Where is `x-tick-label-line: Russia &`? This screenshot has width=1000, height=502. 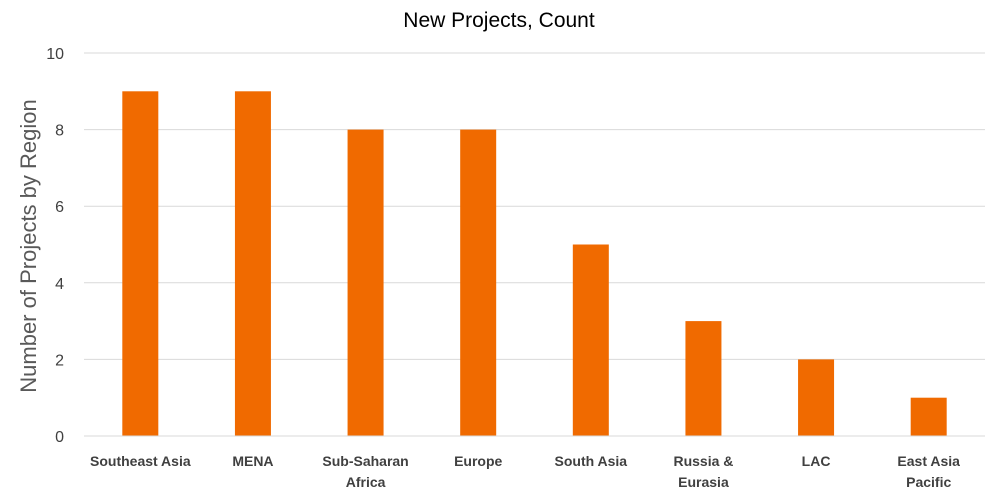 x-tick-label-line: Russia & is located at coordinates (703, 461).